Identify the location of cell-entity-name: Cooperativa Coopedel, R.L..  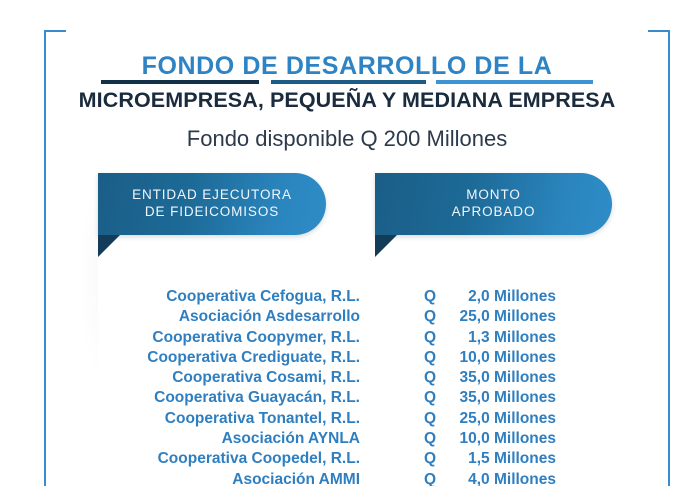
(258, 459).